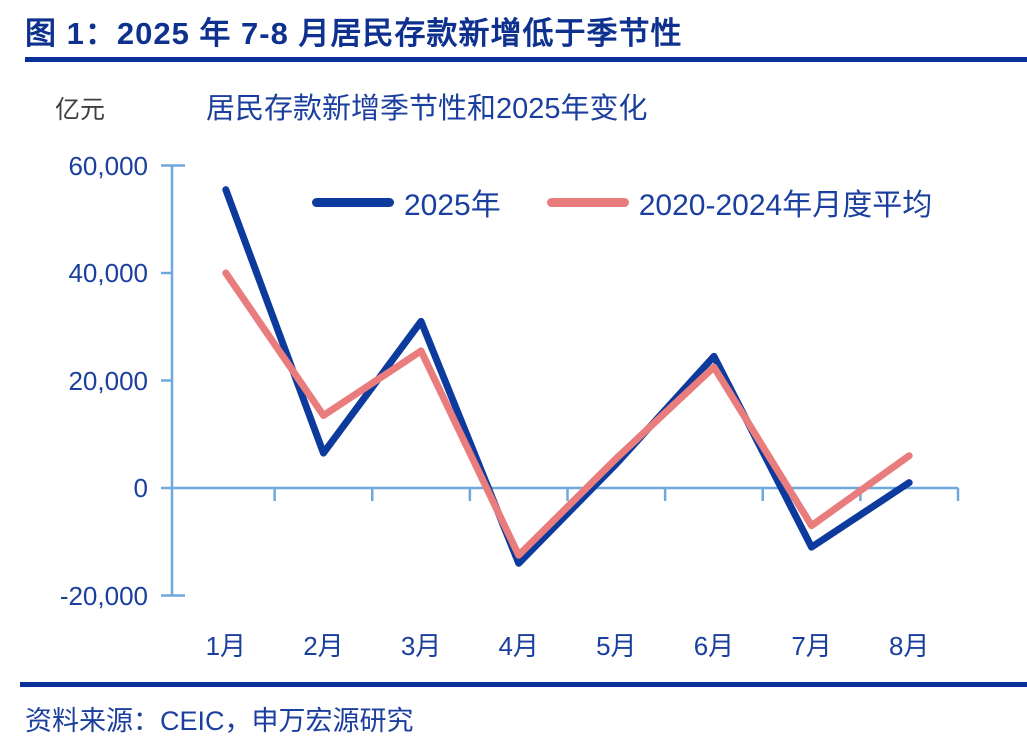  I want to click on bottom-divider-rule, so click(523, 684).